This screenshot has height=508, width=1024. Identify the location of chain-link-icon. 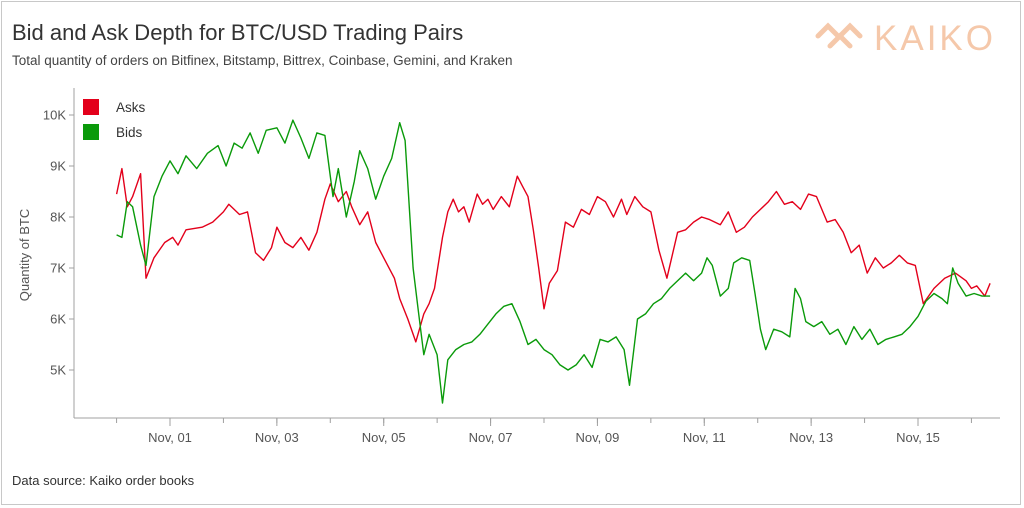
(839, 35).